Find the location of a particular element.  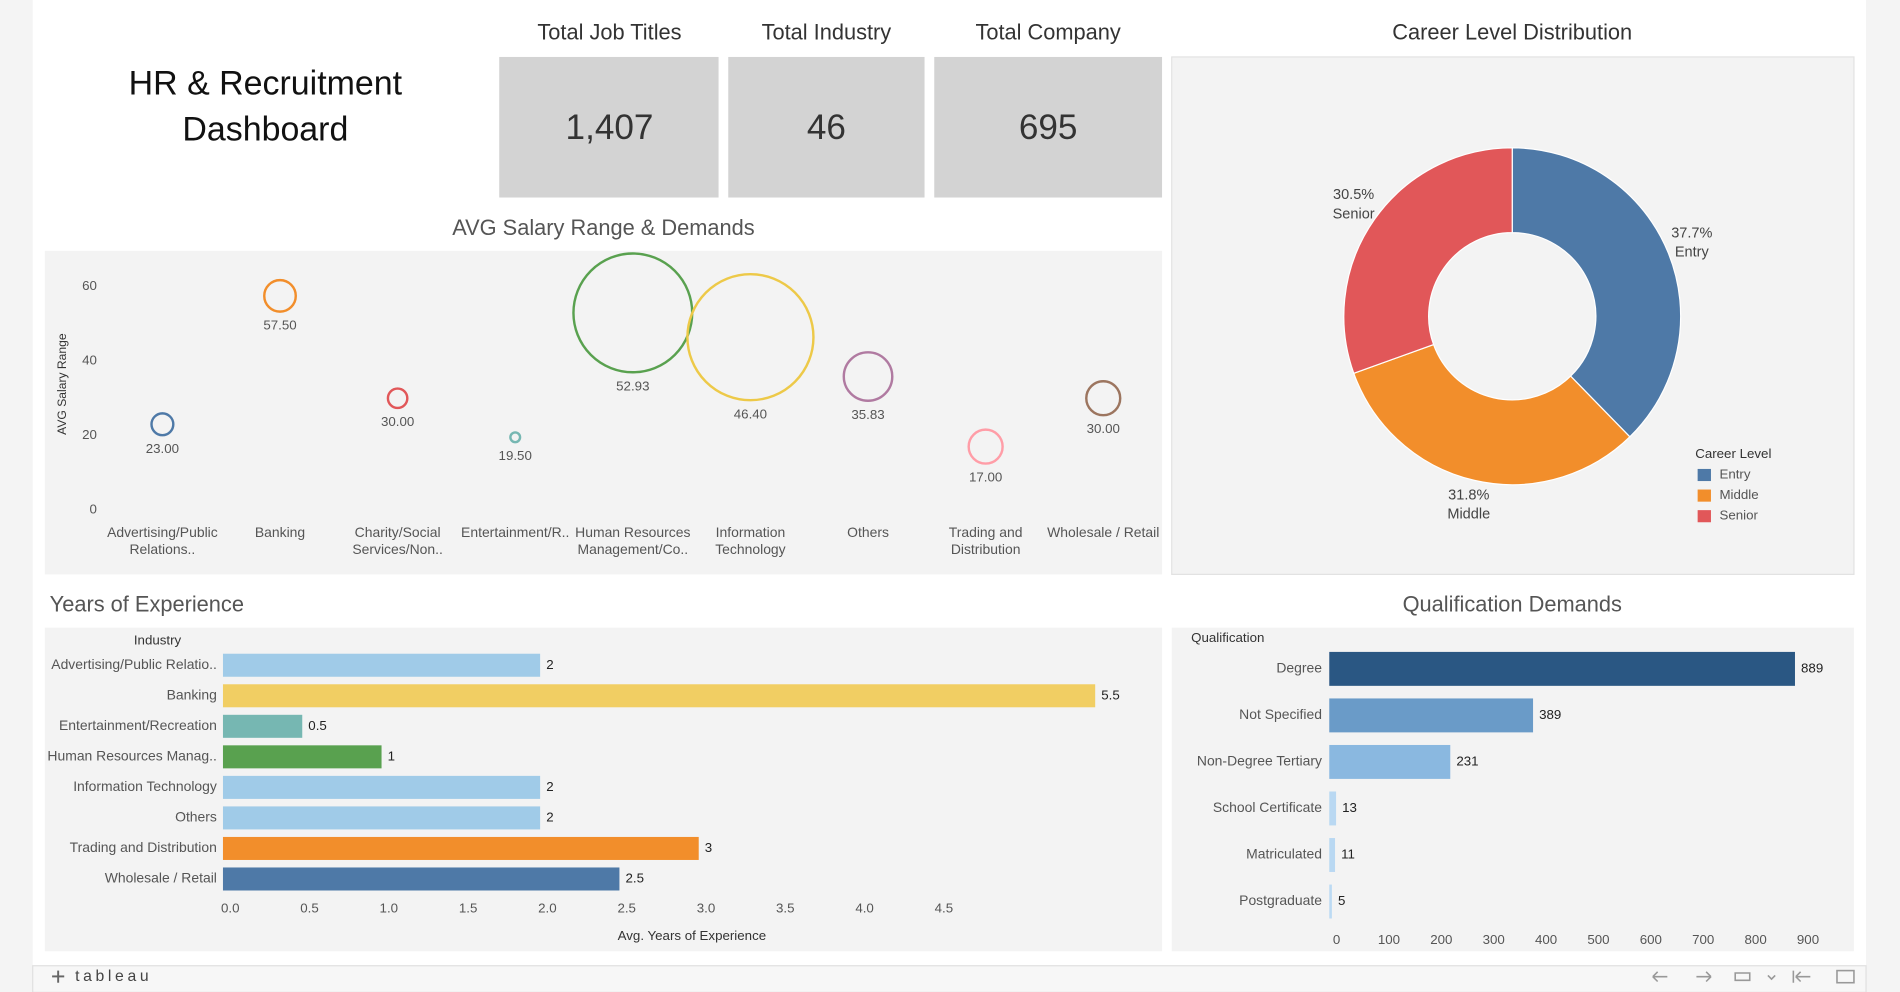

data-label: 389 is located at coordinates (1550, 714).